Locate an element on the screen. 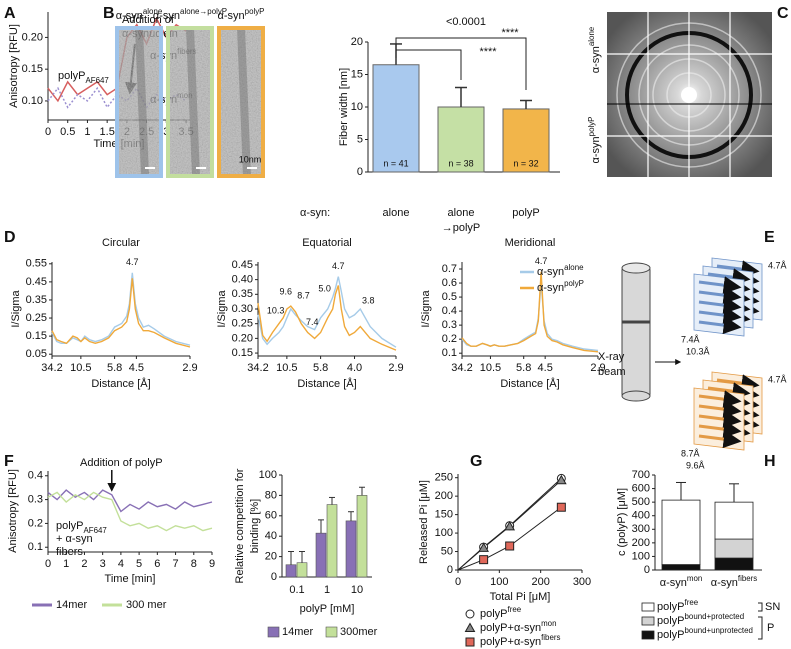 This screenshot has width=791, height=649. supscript: free is located at coordinates (692, 602).